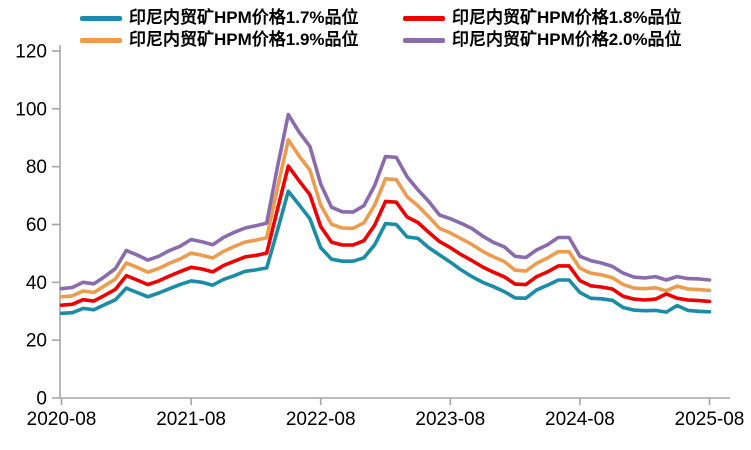  I want to click on legend-item-1.7-grade: 印尼内贸矿HPM价格1.7%品位, so click(219, 18).